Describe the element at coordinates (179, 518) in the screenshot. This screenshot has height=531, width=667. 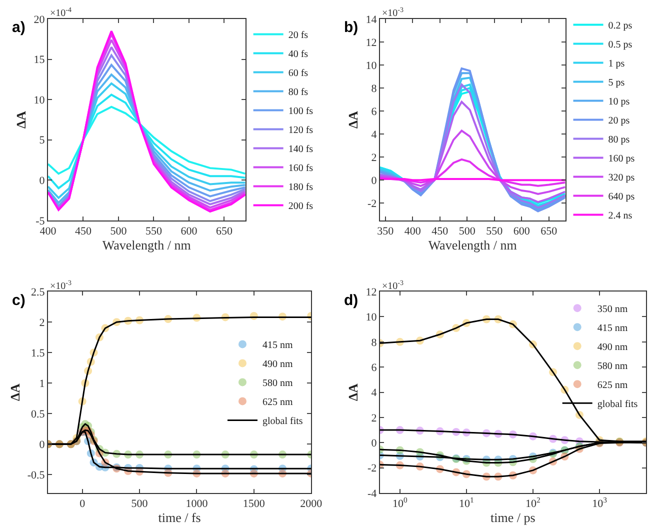
I see `x-axis-title: time / fs` at that location.